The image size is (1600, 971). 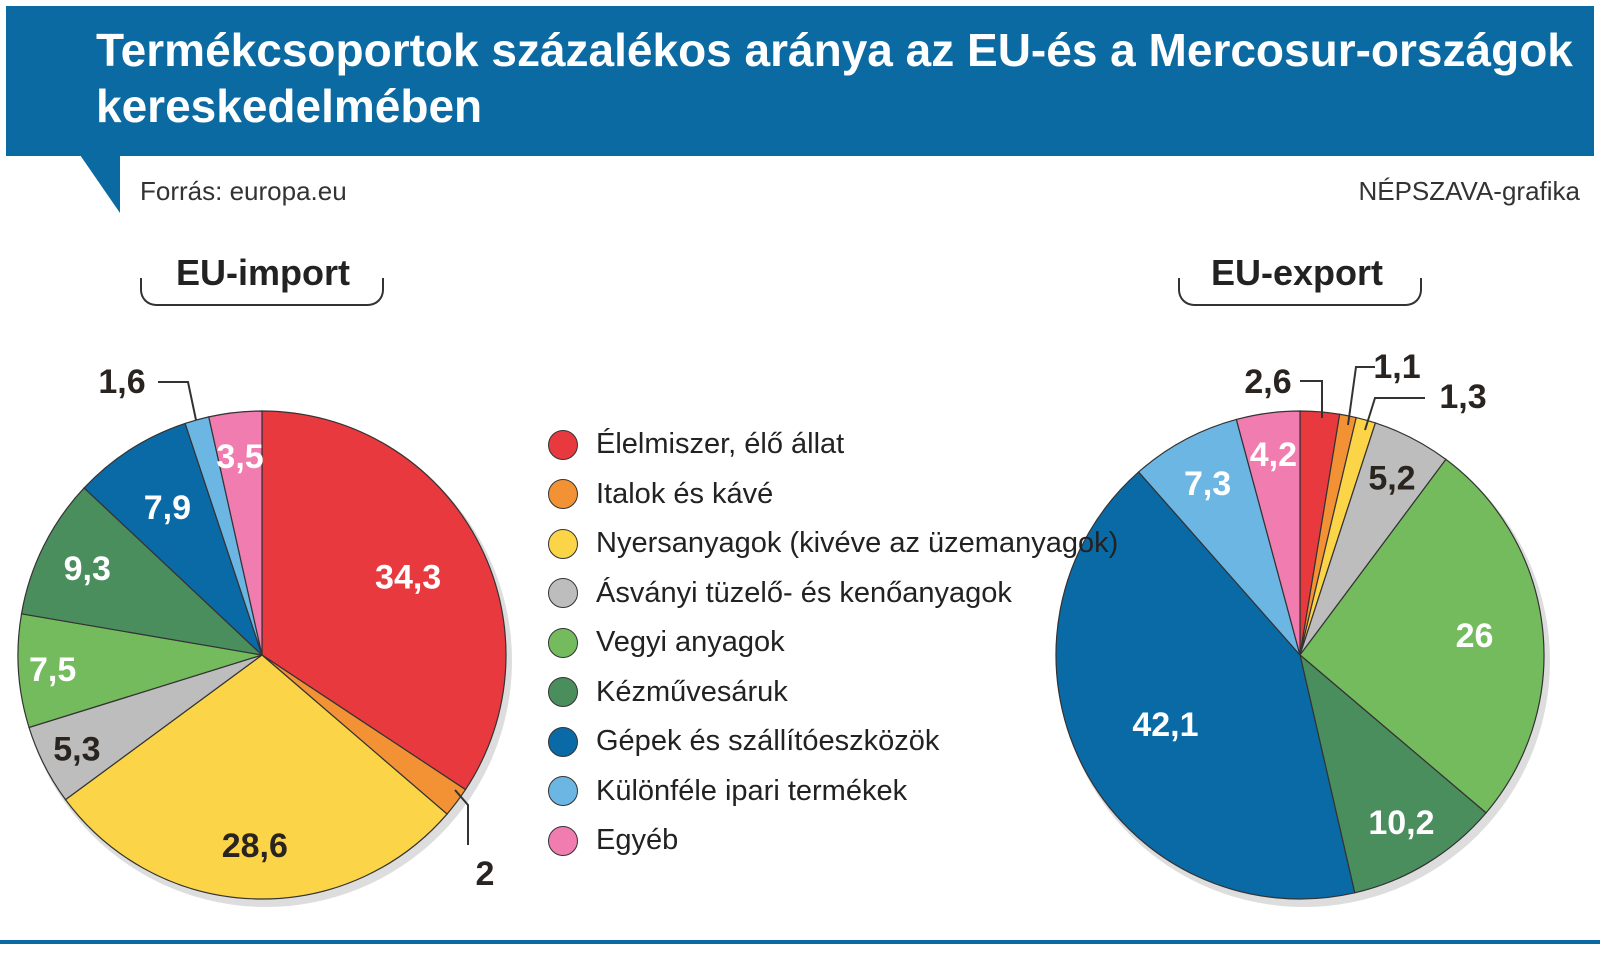 I want to click on legend-label: Nyersanyagok (kivéve az üzemanyagok), so click(x=857, y=543).